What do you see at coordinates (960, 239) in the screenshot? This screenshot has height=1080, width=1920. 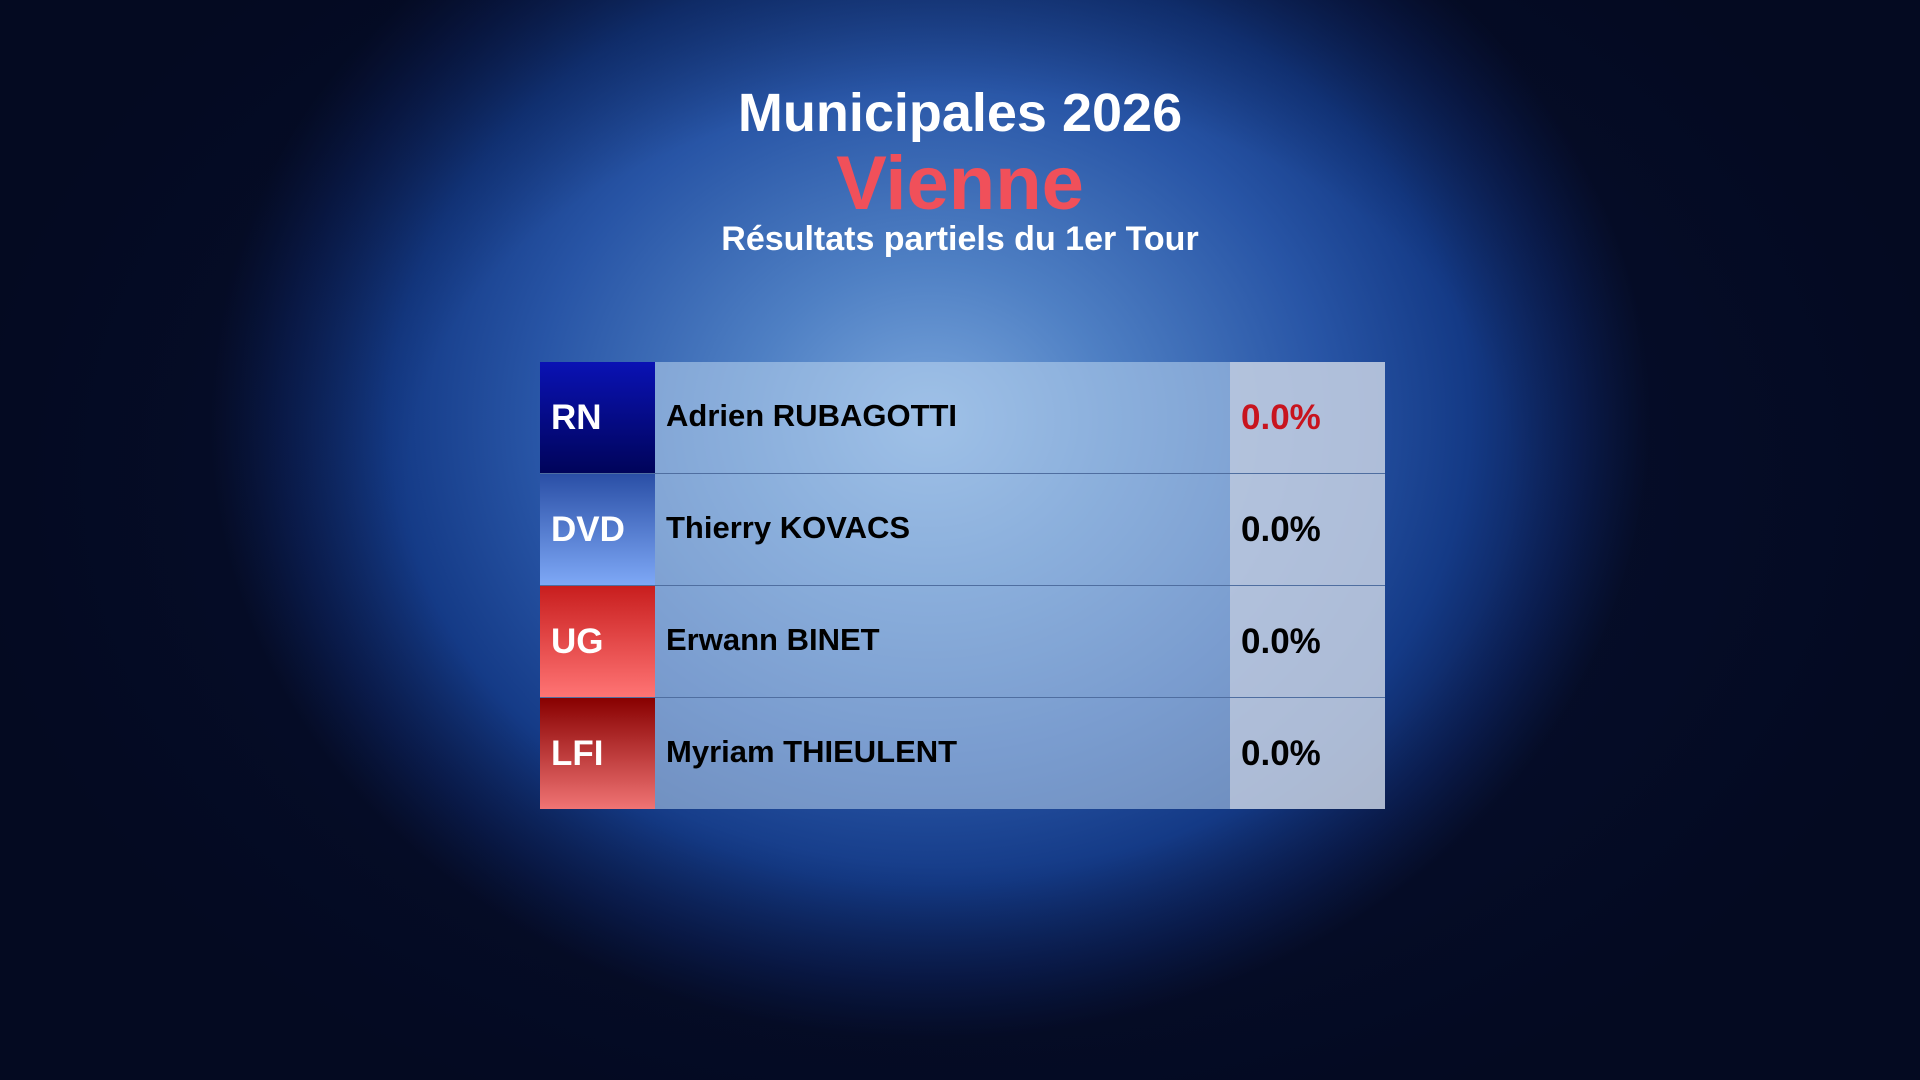 I see `subtitle: Résultats partiels du 1er Tour` at bounding box center [960, 239].